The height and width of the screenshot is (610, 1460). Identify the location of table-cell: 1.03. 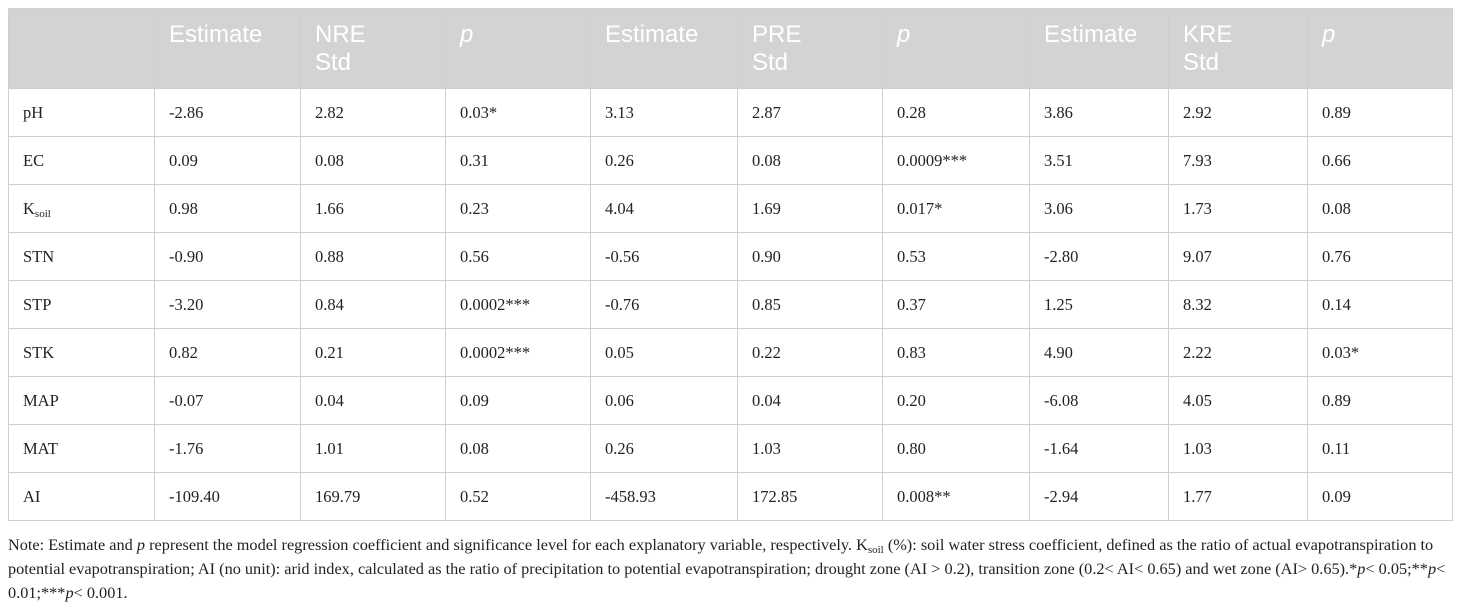
(1238, 448).